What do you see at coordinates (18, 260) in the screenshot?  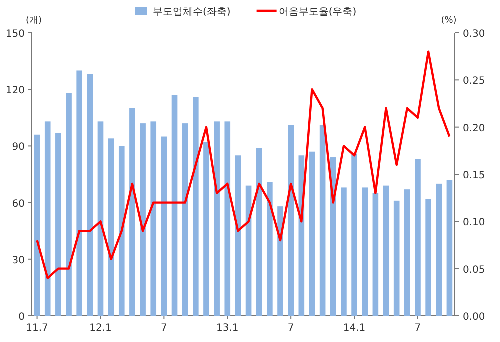 I see `y-tick-label: 30` at bounding box center [18, 260].